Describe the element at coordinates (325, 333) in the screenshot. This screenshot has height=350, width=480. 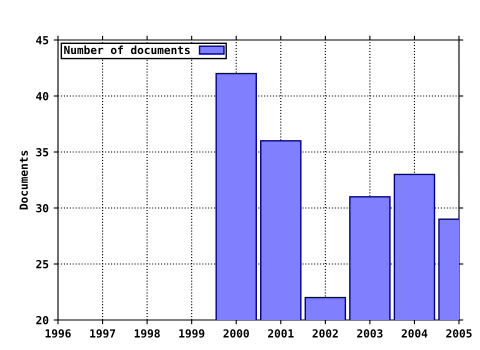
I see `x-tick-label: 2002` at that location.